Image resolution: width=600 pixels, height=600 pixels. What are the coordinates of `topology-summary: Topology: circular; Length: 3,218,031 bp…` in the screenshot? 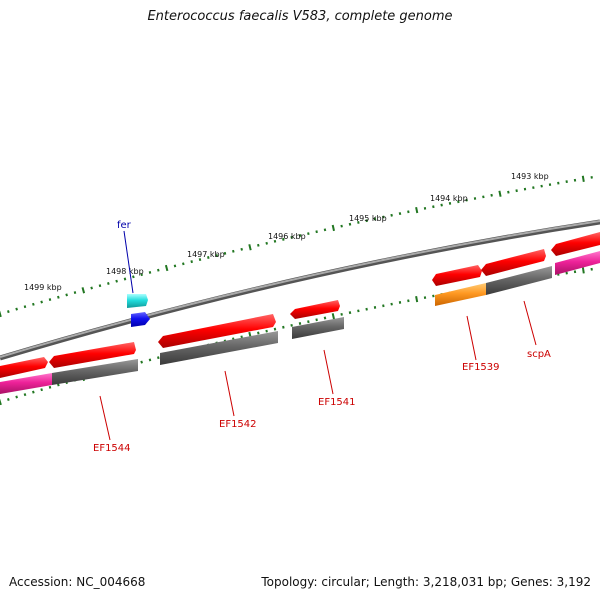 It's located at (426, 582).